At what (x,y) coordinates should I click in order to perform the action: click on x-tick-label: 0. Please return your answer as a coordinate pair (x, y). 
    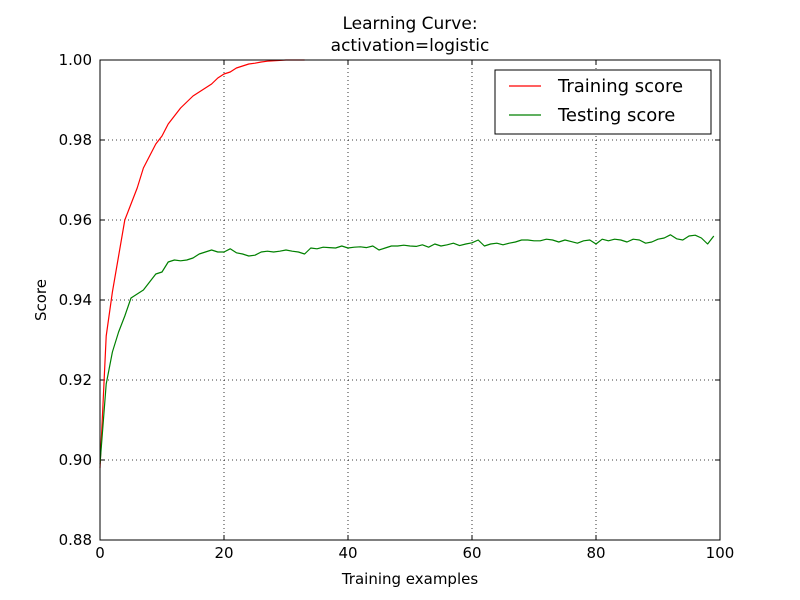
    Looking at the image, I should click on (100, 553).